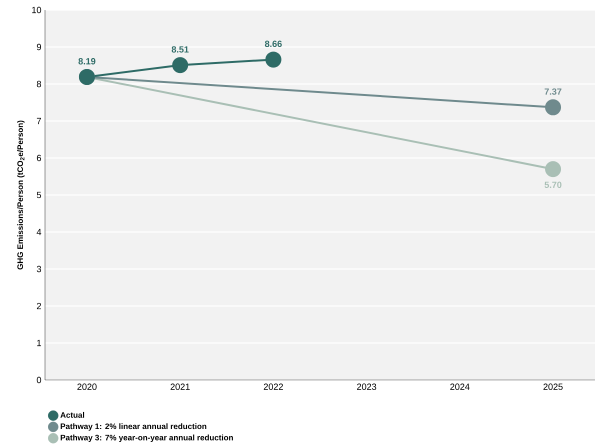 This screenshot has height=448, width=595. Describe the element at coordinates (180, 387) in the screenshot. I see `x-tick-label: 2021` at that location.